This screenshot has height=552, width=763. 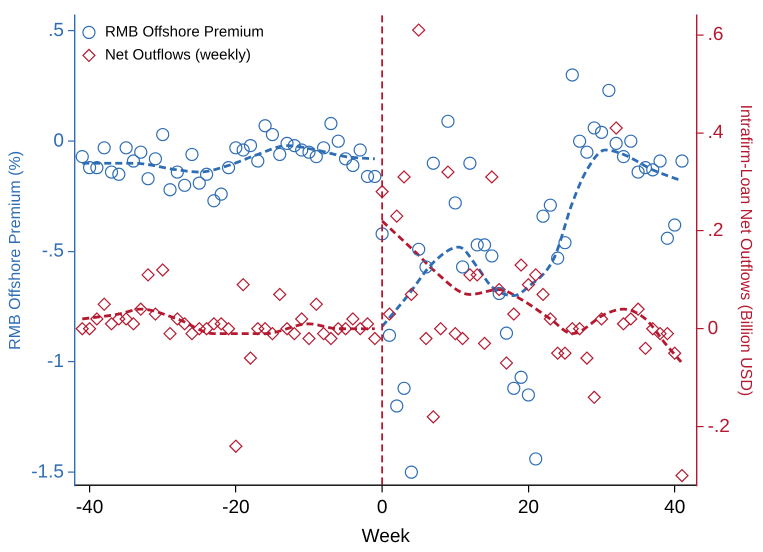 I want to click on y-axis-title: RMB Offshore Premium (%), so click(x=15, y=250).